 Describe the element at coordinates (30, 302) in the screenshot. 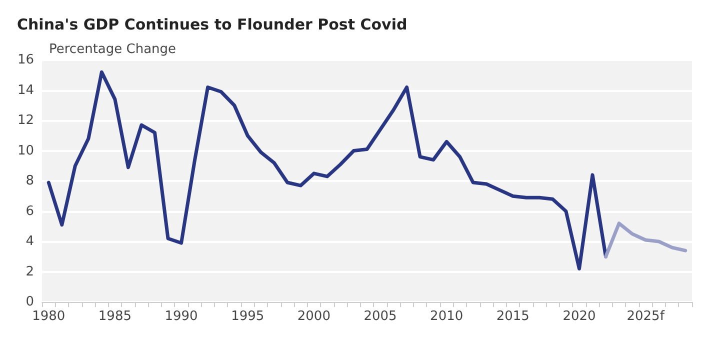

I see `y-tick-label: 0` at that location.